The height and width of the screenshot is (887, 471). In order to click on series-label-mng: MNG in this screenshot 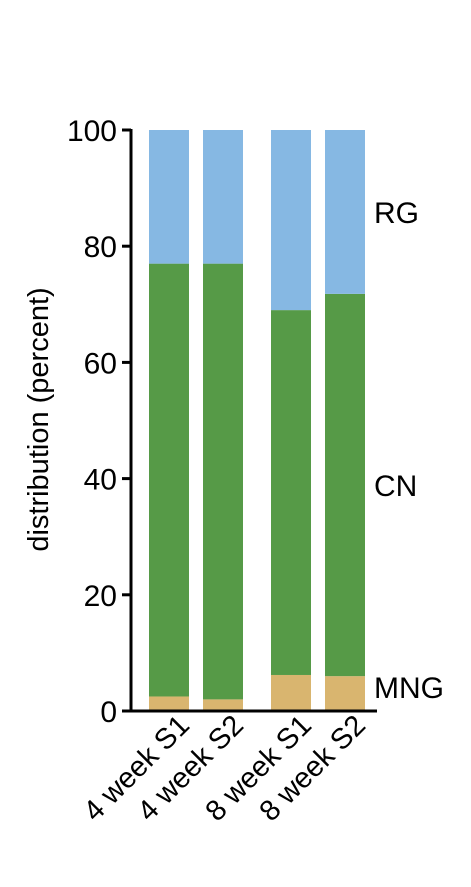, I will do `click(409, 688)`.